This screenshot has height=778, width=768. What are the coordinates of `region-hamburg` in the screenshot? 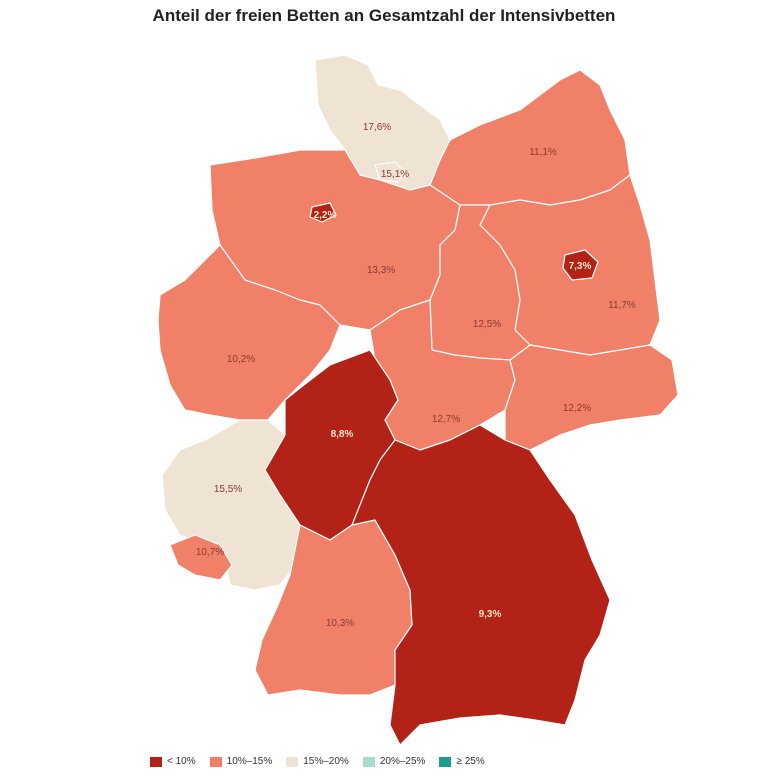 It's located at (390, 172).